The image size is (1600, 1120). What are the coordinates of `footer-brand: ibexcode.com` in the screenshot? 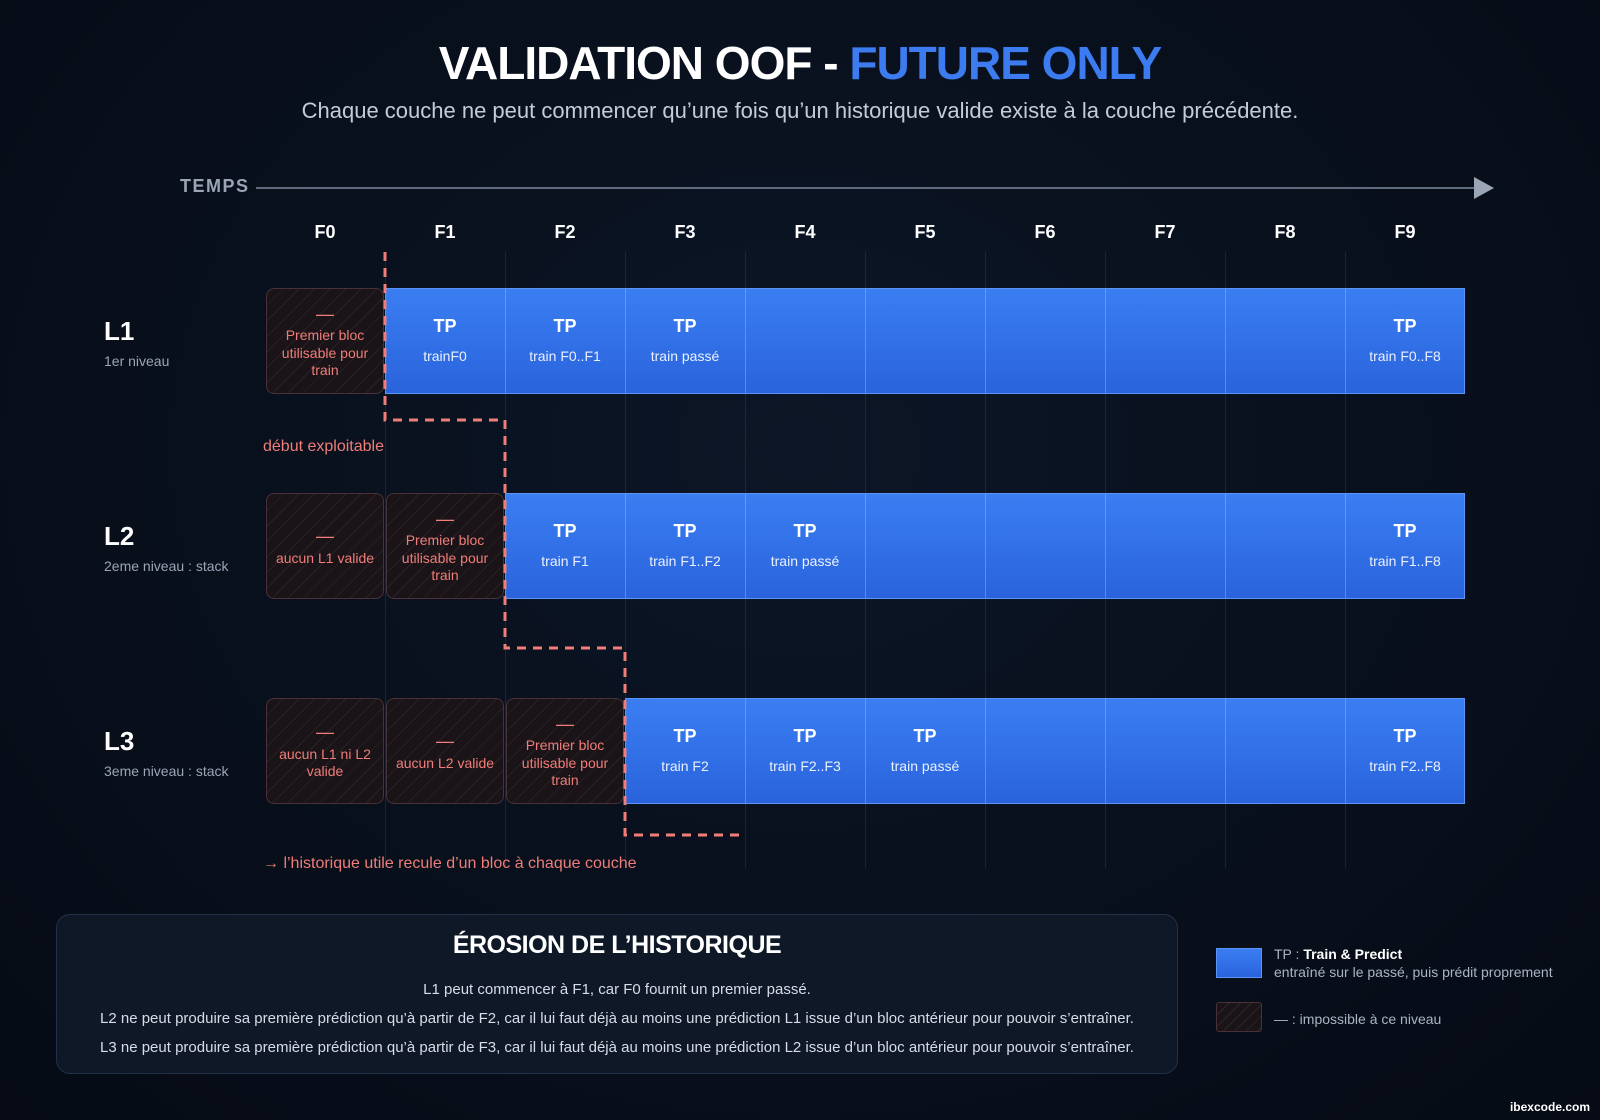 It's located at (1549, 1107).